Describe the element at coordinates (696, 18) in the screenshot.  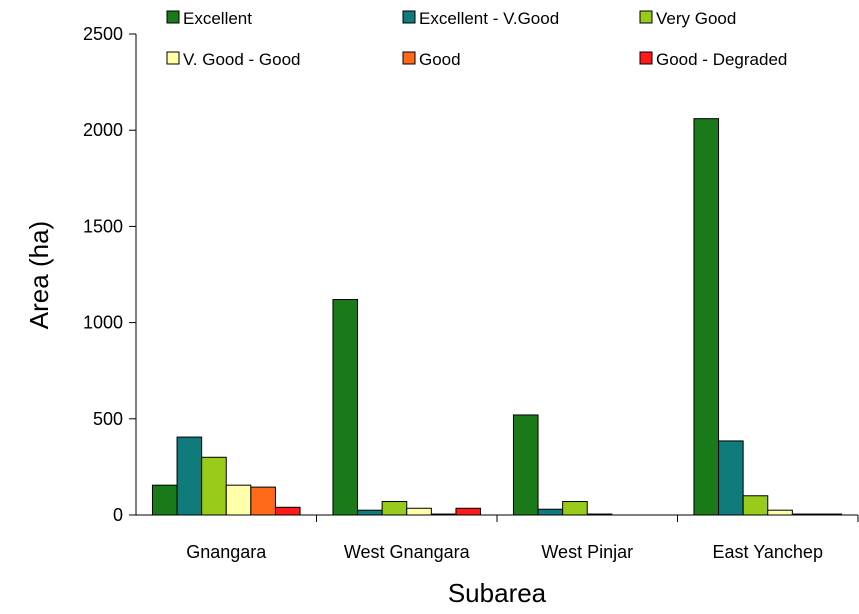
I see `legend-label: Very Good` at that location.